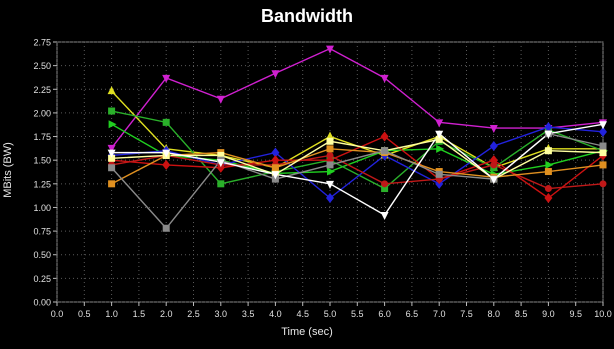  I want to click on x-tick-label: 3.5, so click(248, 314).